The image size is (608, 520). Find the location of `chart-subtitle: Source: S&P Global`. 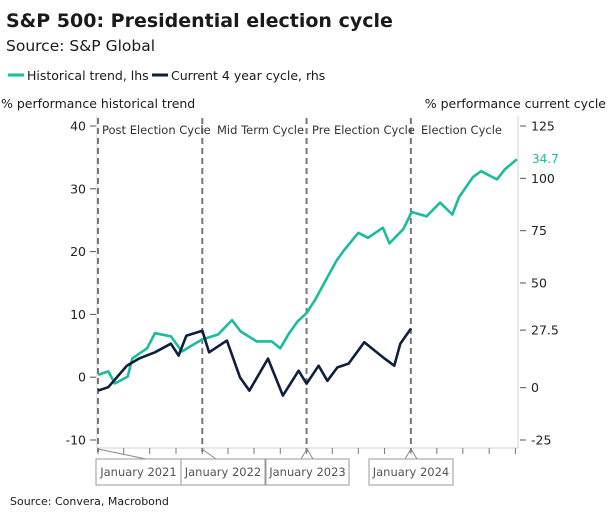

chart-subtitle: Source: S&P Global is located at coordinates (80, 46).